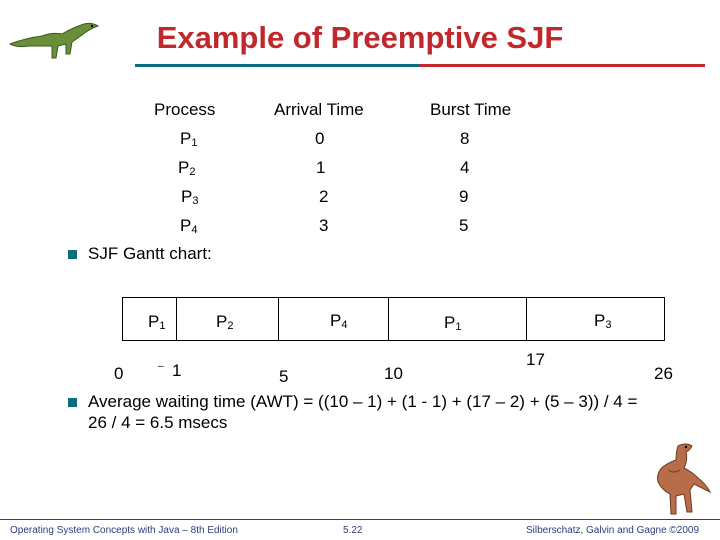 The height and width of the screenshot is (540, 720). Describe the element at coordinates (189, 139) in the screenshot. I see `table-row-process: P1` at that location.